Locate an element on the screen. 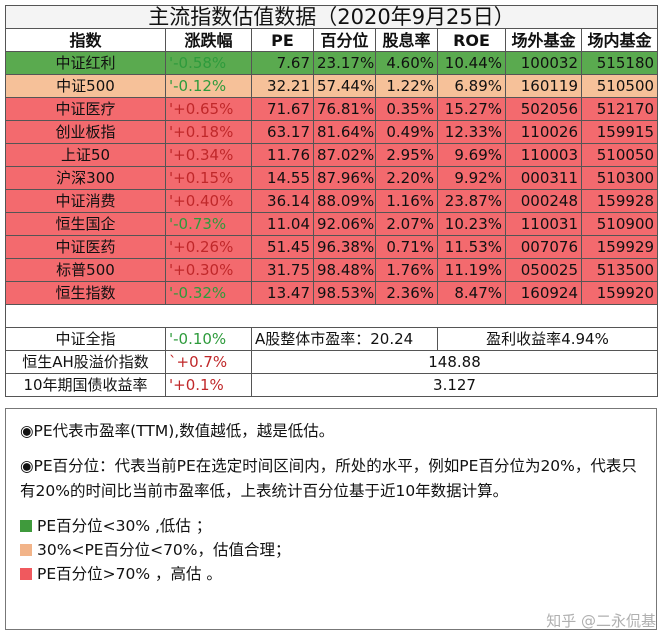 The image size is (670, 635). change-cell: '-0.58% is located at coordinates (208, 63).